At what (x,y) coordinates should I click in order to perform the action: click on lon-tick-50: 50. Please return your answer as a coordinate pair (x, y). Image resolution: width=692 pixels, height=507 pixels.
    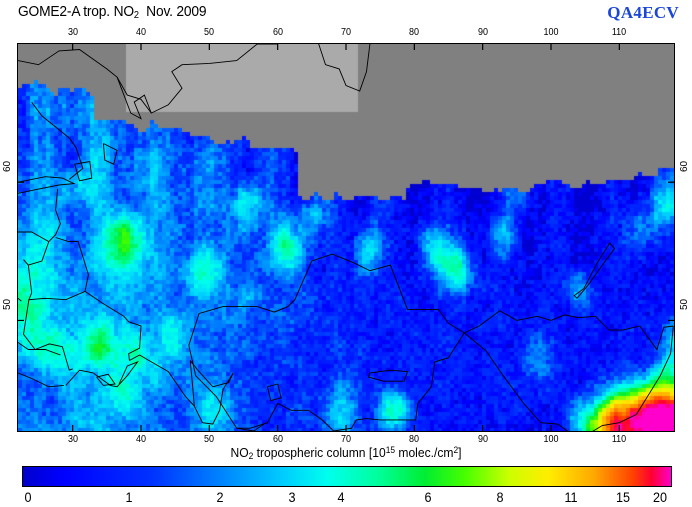
    Looking at the image, I should click on (209, 32).